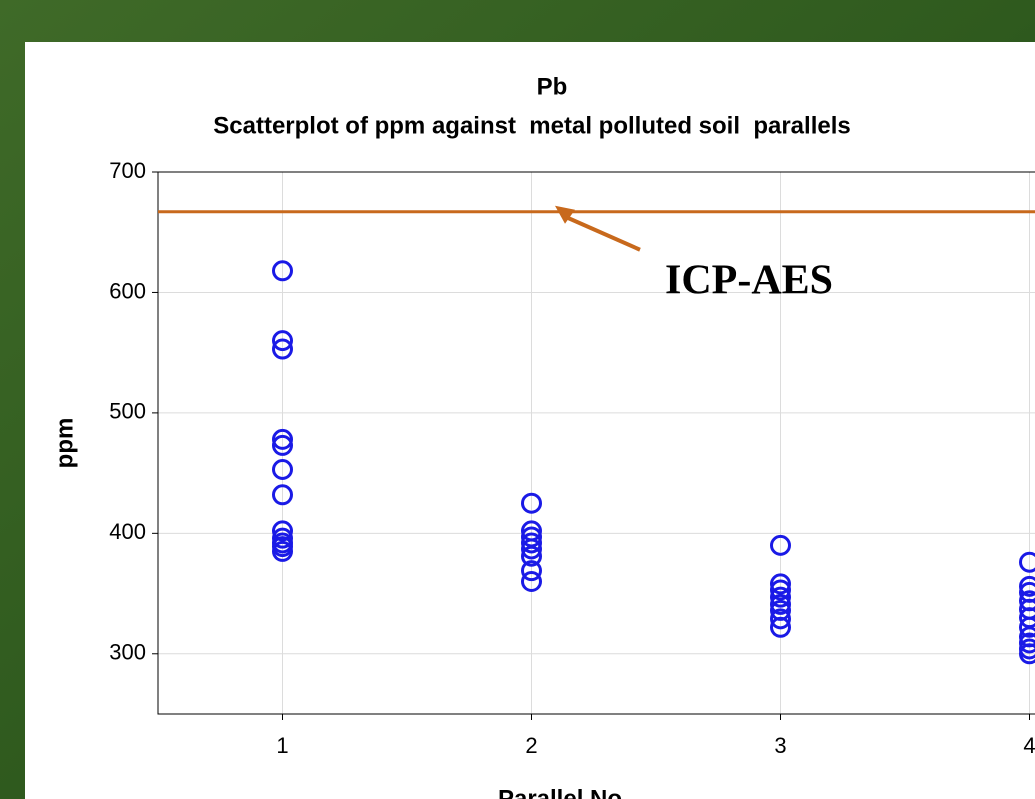  I want to click on y-tick-label: 700, so click(127, 170).